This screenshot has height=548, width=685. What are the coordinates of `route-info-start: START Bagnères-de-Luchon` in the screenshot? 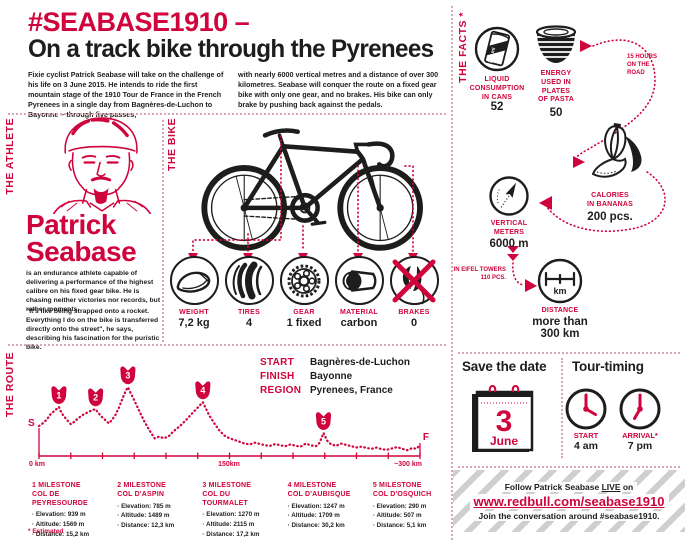 It's located at (335, 363).